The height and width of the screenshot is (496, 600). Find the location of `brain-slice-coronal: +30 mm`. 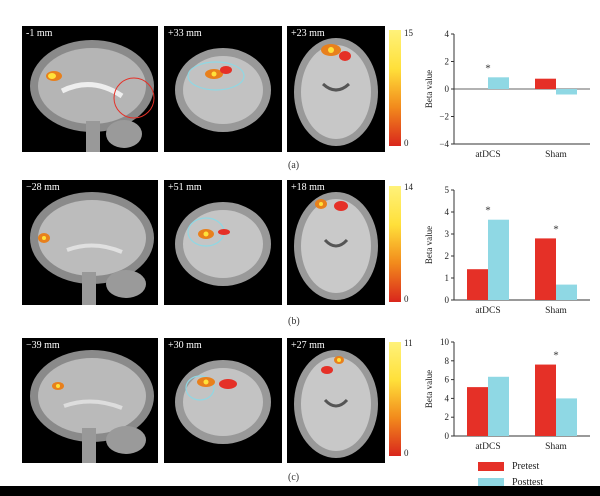

brain-slice-coronal: +30 mm is located at coordinates (223, 400).